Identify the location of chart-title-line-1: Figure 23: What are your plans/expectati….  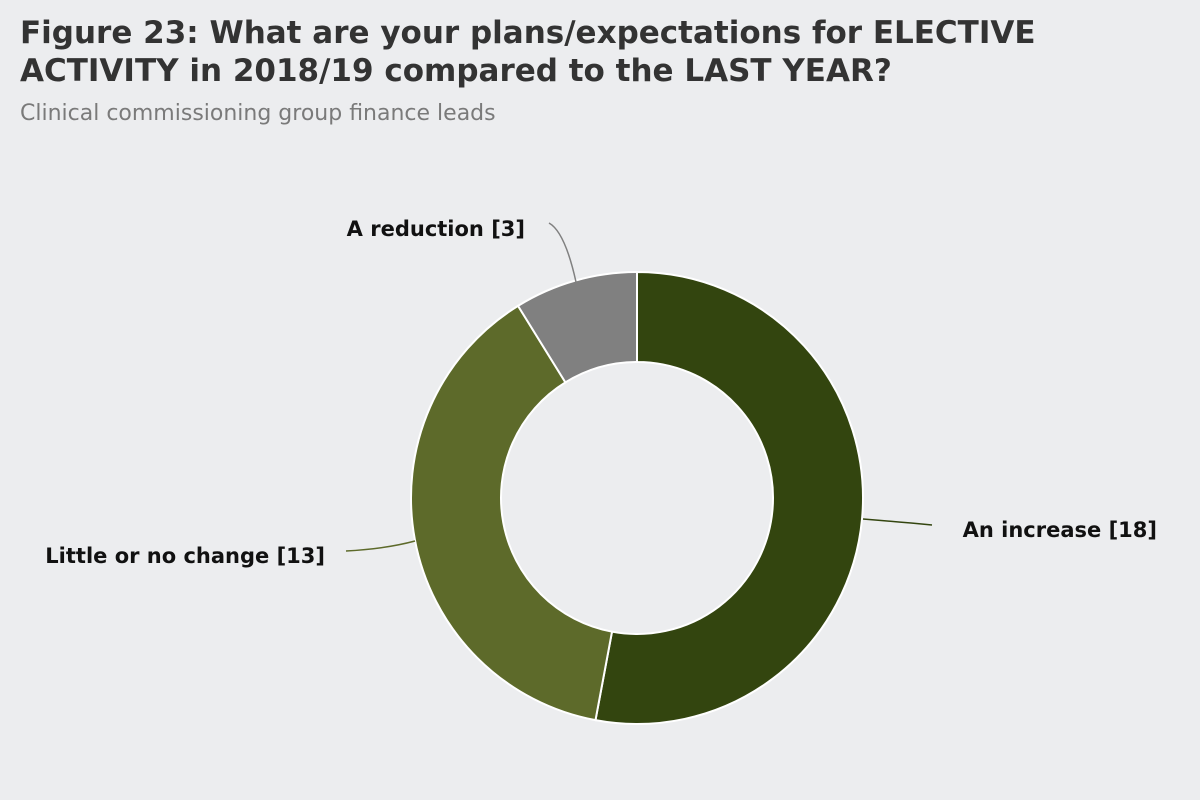
(528, 33).